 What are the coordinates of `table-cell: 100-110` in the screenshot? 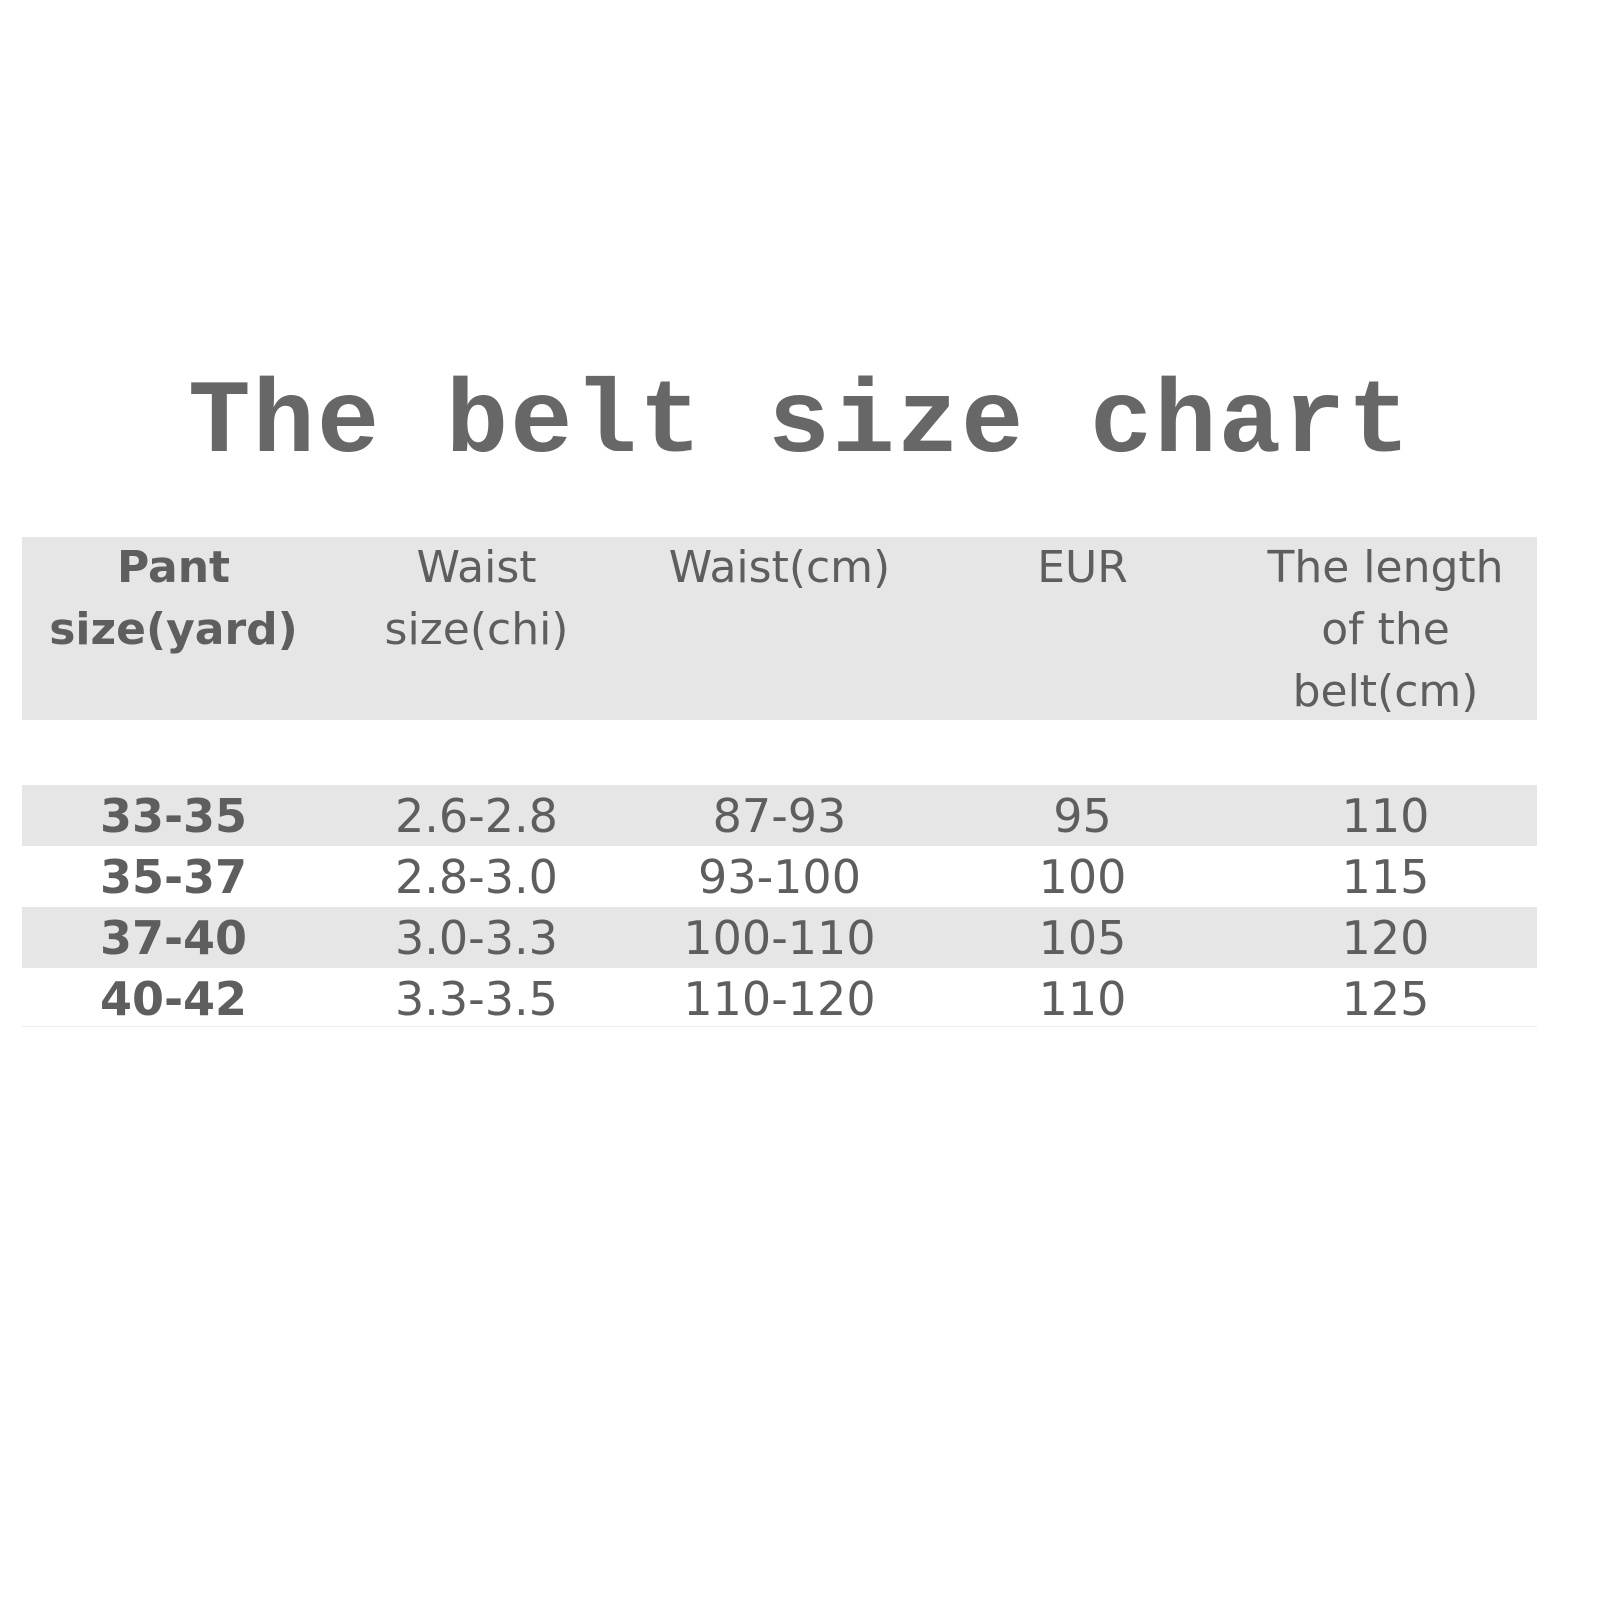 It's located at (779, 937).